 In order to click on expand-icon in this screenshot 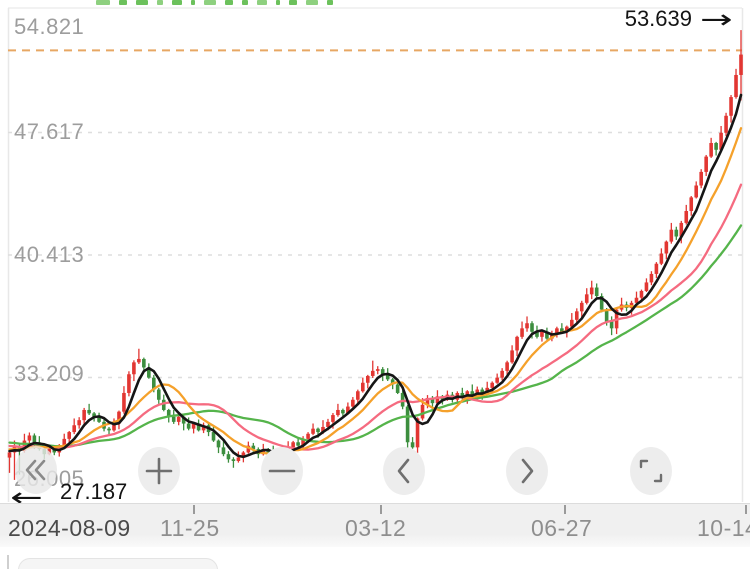, I will do `click(651, 471)`.